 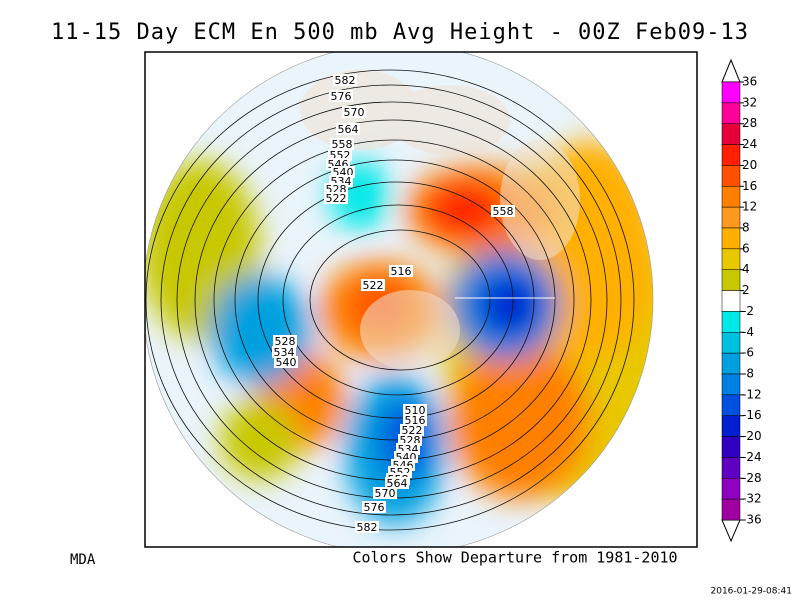 I want to click on colorbar-label: 20, so click(x=749, y=165).